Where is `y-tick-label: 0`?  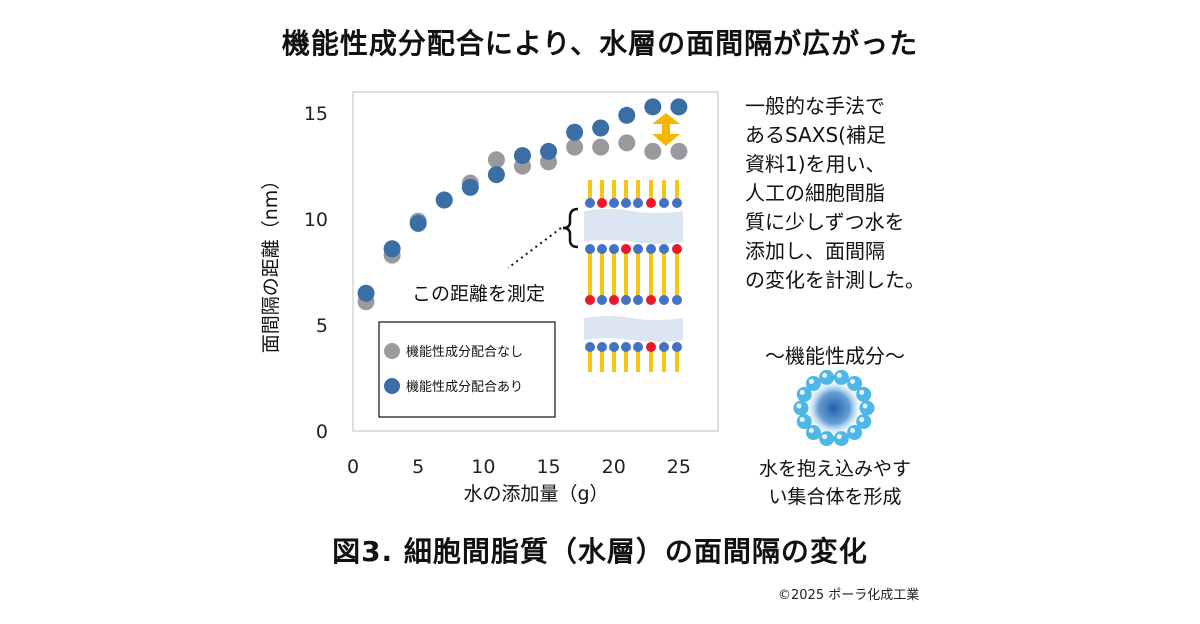 y-tick-label: 0 is located at coordinates (322, 432).